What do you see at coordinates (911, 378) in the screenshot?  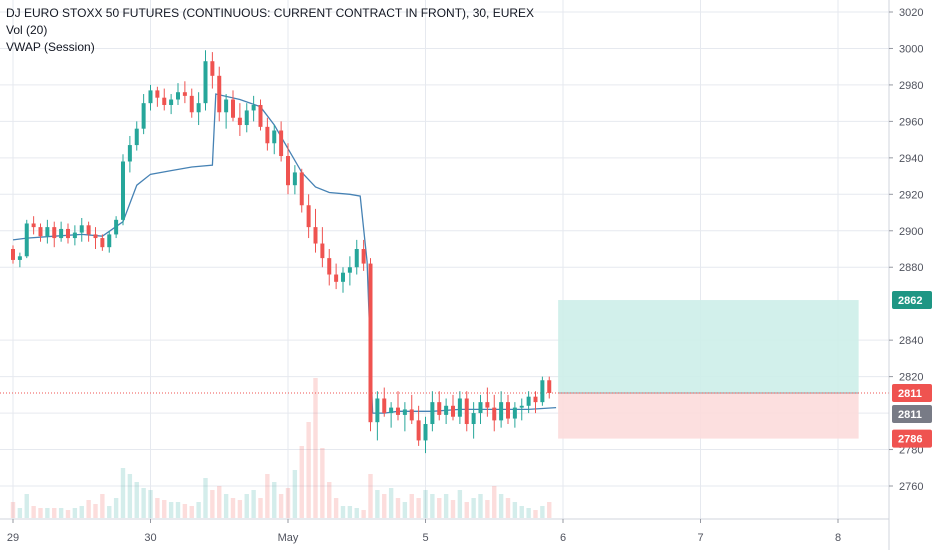 I see `price-tick-label: 2820` at bounding box center [911, 378].